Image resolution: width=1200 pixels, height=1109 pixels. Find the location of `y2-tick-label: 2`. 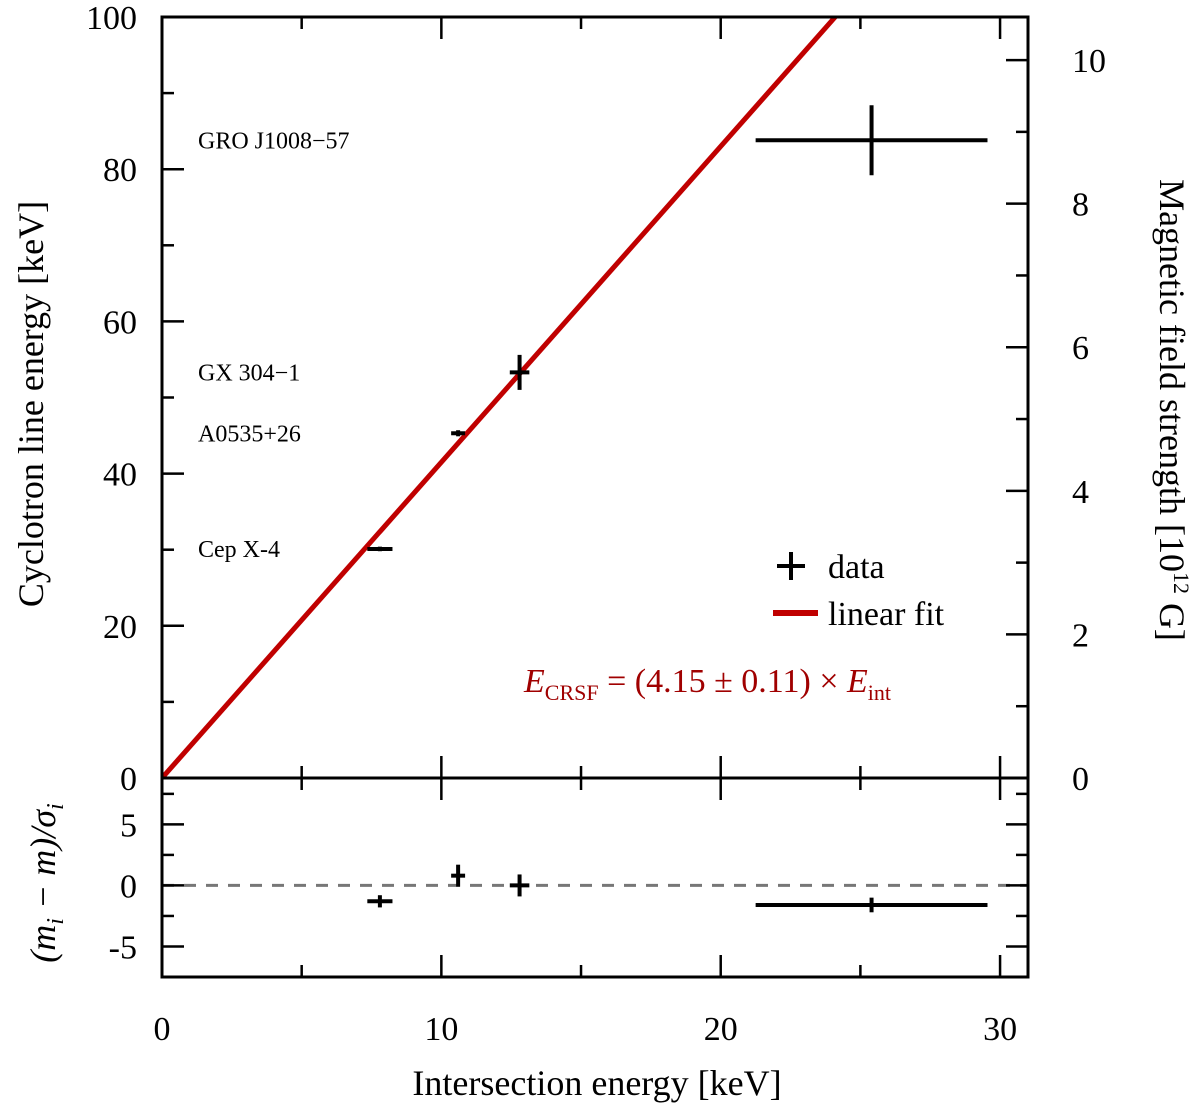

y2-tick-label: 2 is located at coordinates (1080, 635).